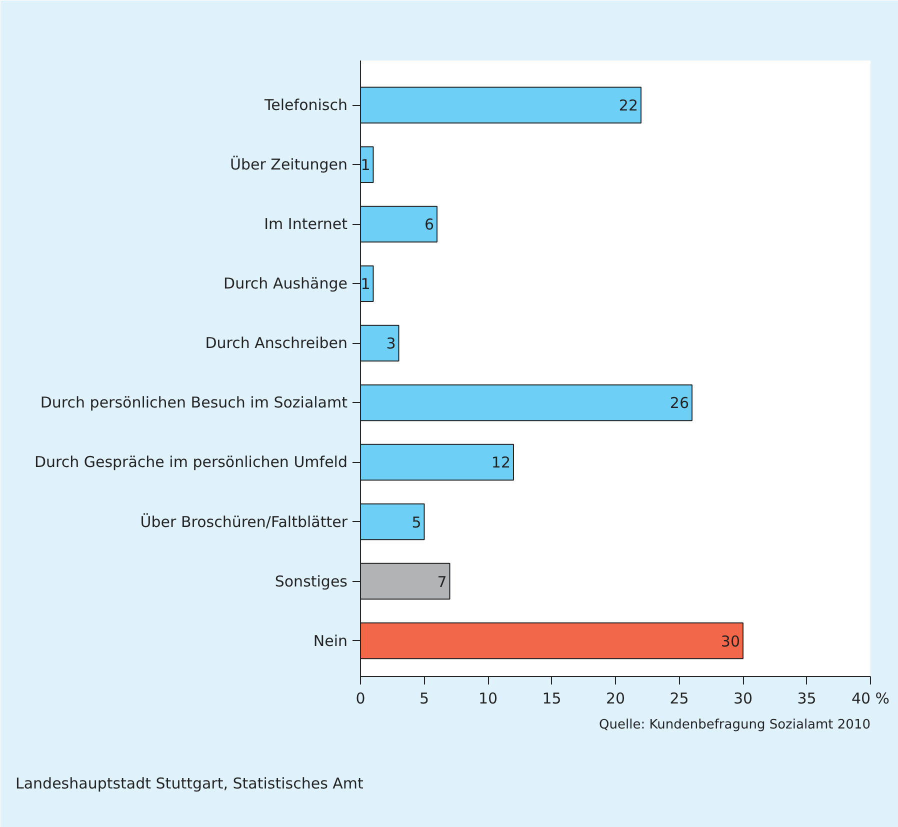 The width and height of the screenshot is (898, 827). What do you see at coordinates (679, 699) in the screenshot?
I see `x-tick-label: 25` at bounding box center [679, 699].